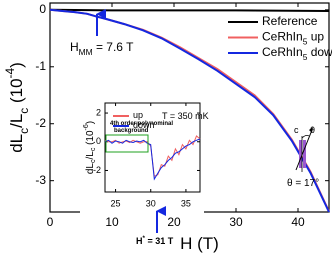 This screenshot has width=332, height=257. I want to click on y-tick-label: -3, so click(40, 180).